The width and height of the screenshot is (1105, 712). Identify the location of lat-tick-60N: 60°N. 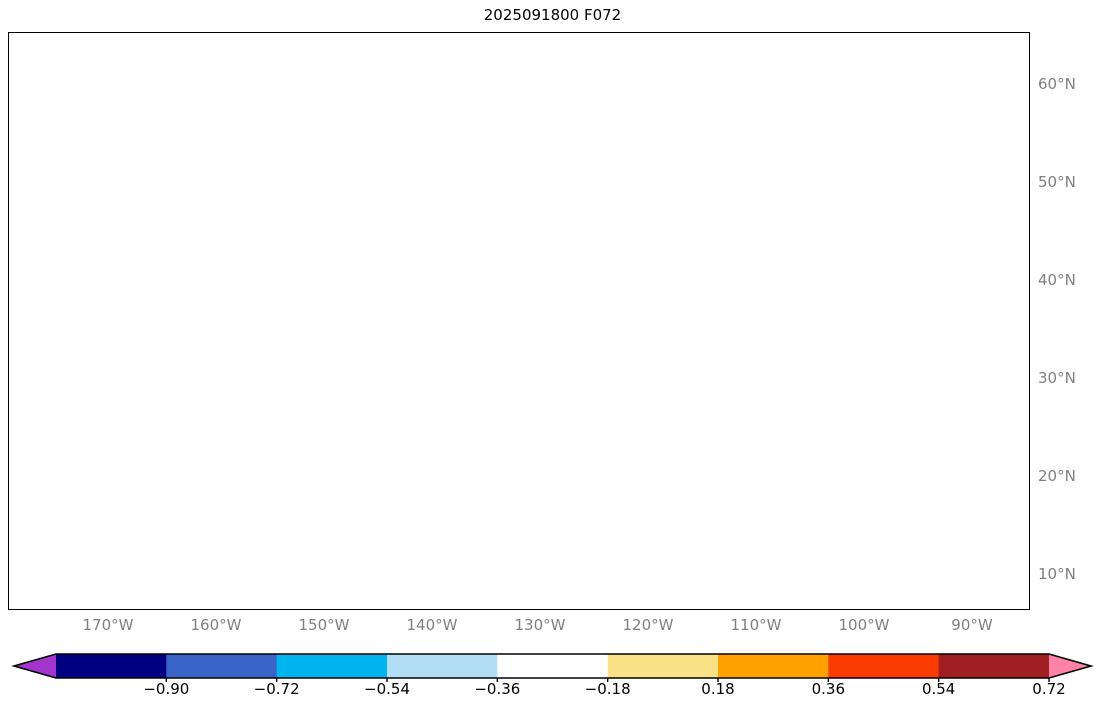
(1057, 84).